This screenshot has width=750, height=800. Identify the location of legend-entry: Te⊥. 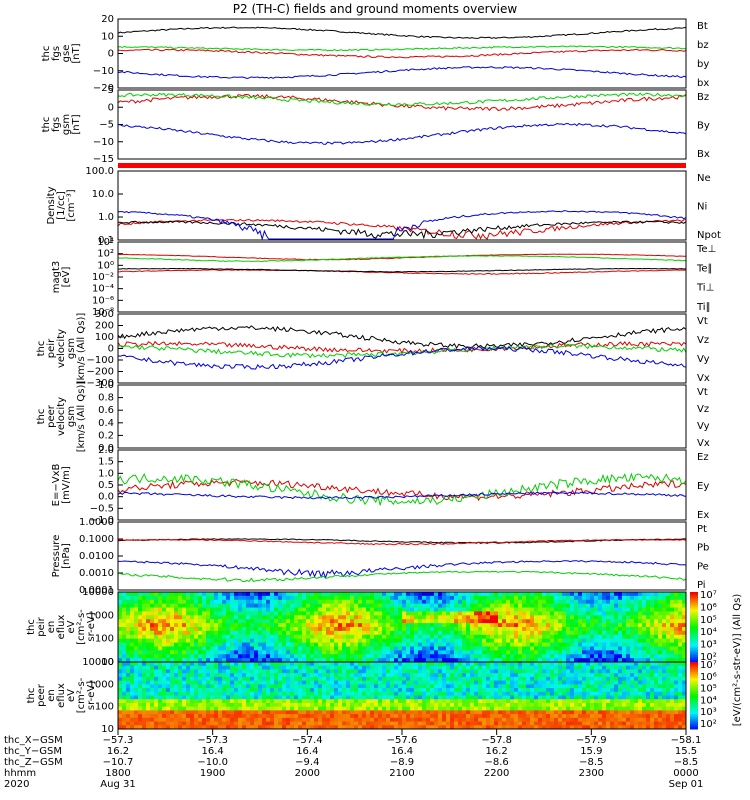
(706, 249).